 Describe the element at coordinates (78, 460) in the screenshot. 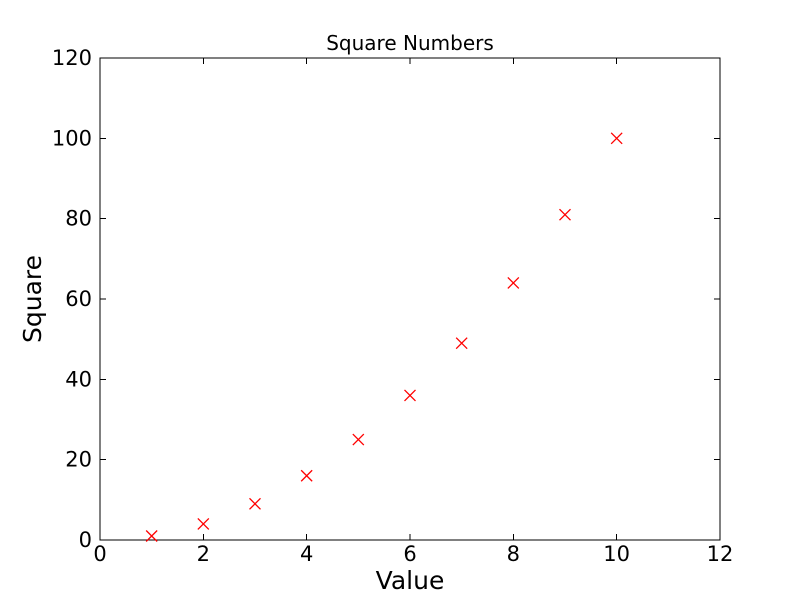

I see `y-tick-label: 20` at that location.